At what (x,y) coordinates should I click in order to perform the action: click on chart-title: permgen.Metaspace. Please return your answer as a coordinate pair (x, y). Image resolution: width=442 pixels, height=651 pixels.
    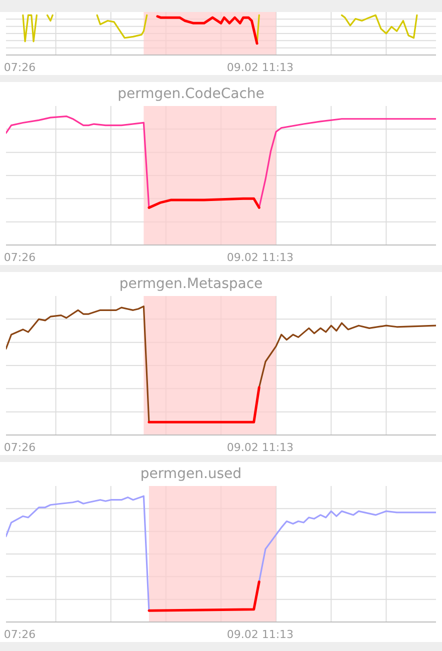
    Looking at the image, I should click on (191, 284).